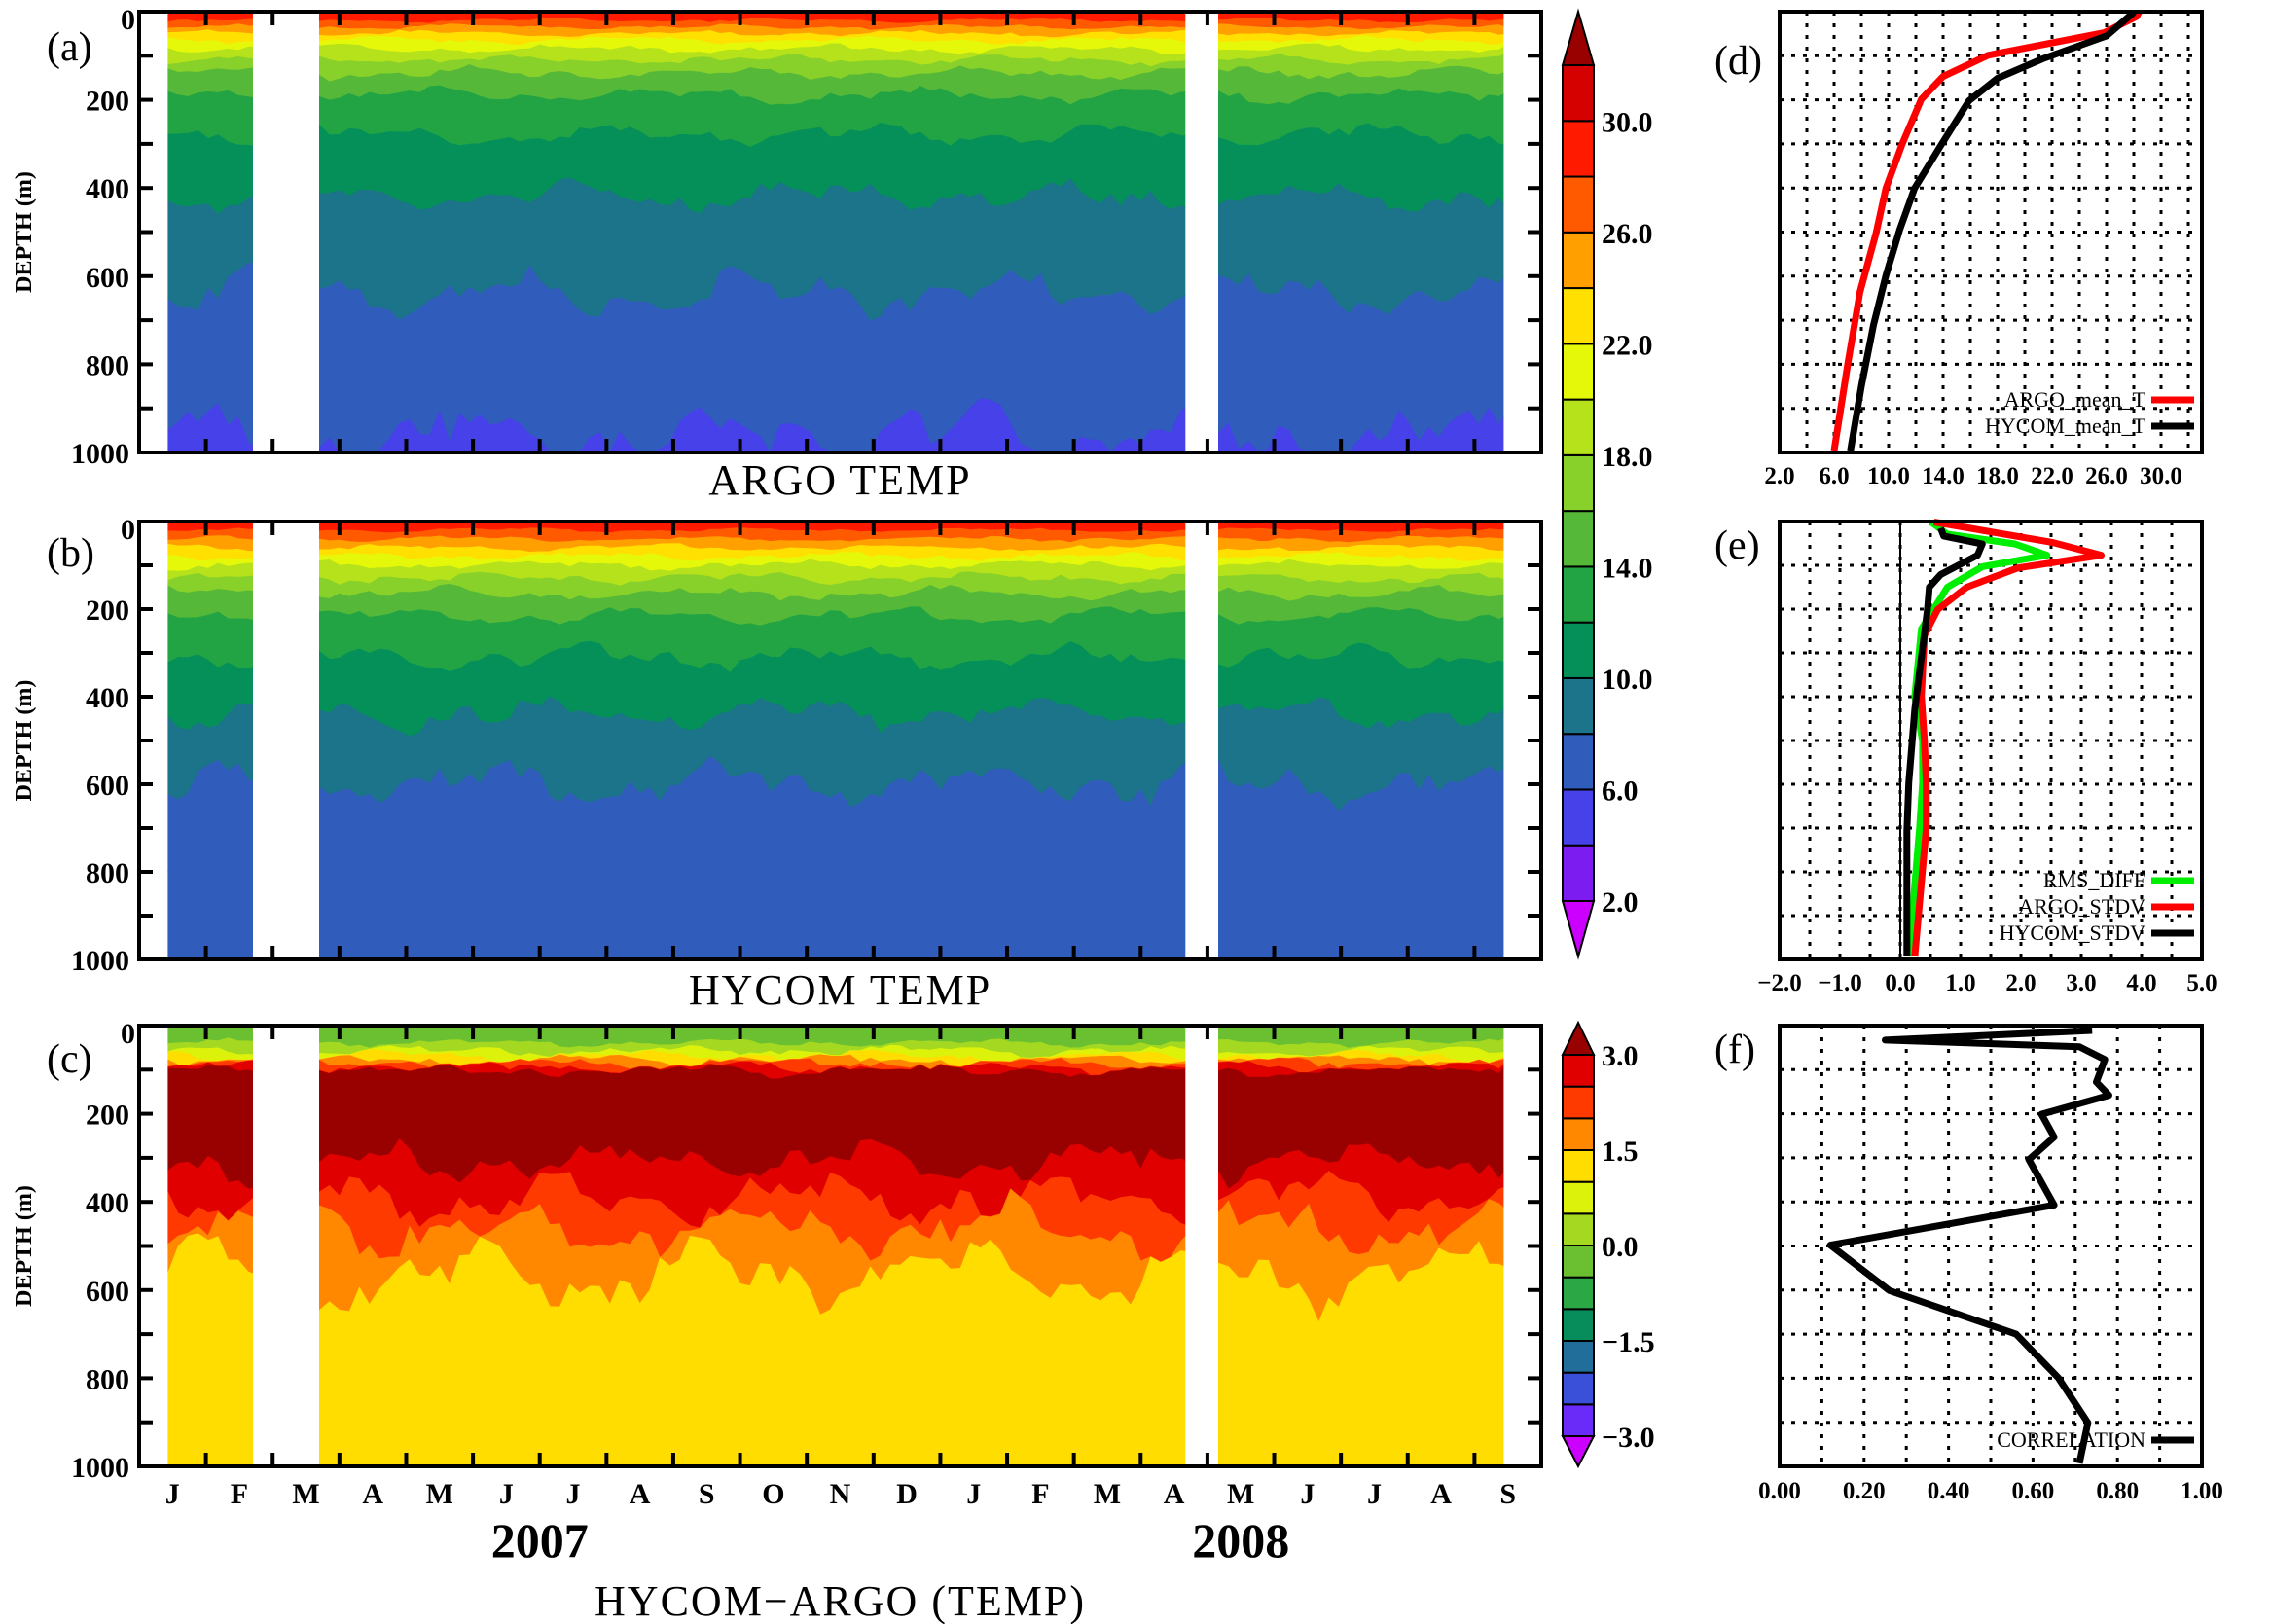 The image size is (2271, 1624). What do you see at coordinates (1627, 234) in the screenshot?
I see `colorbar-label: 26.0` at bounding box center [1627, 234].